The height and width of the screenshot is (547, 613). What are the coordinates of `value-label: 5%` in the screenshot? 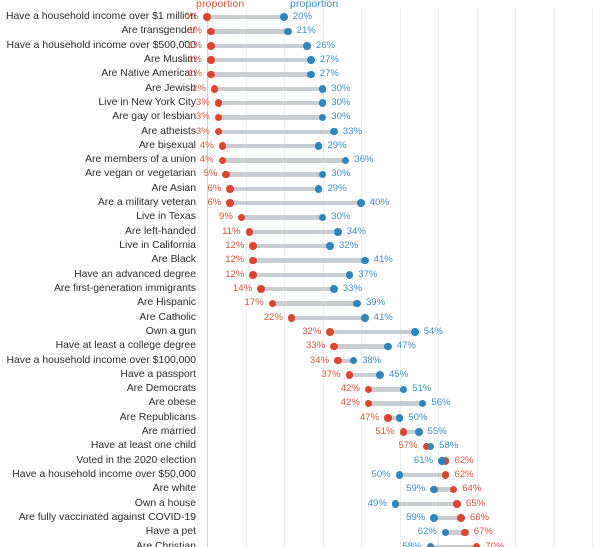 It's located at (210, 174).